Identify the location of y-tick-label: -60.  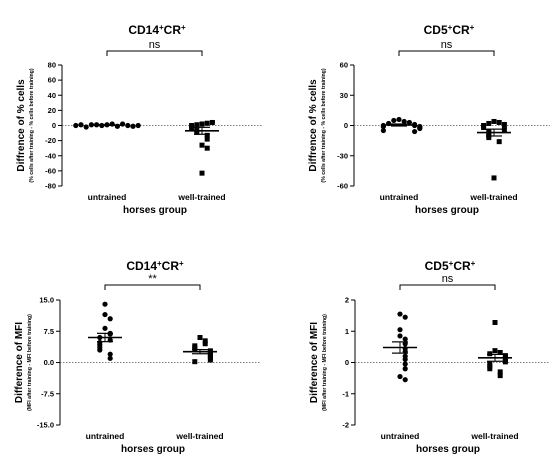
(50, 170).